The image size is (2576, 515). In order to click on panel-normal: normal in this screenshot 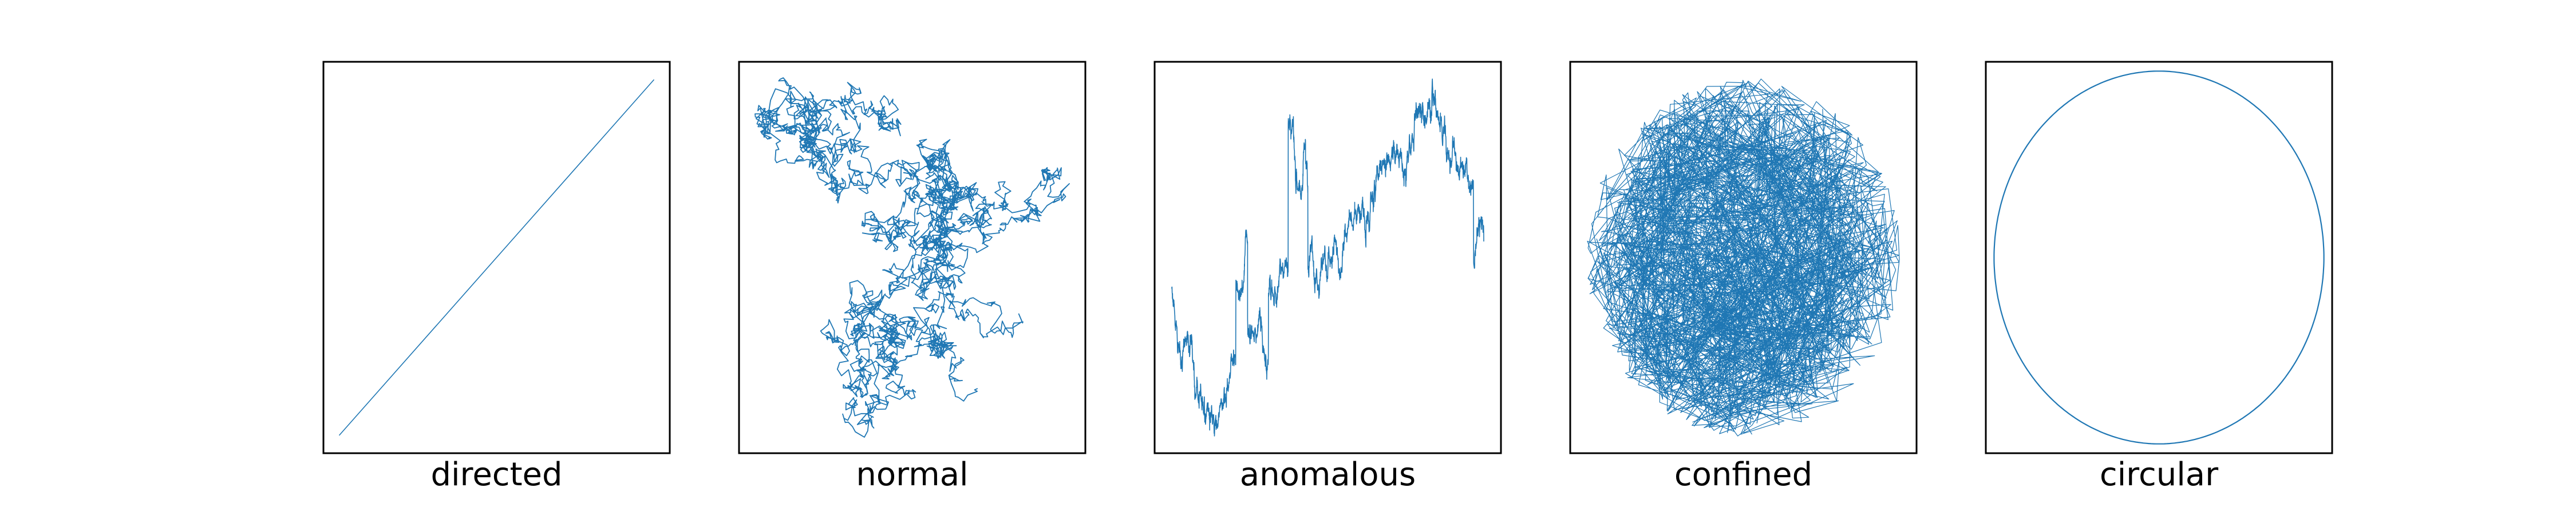, I will do `click(912, 277)`.